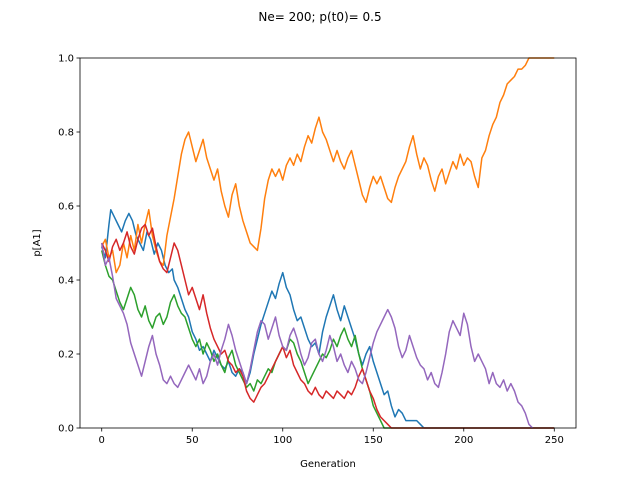 The image size is (640, 480). I want to click on chart-title: Ne= 200; p(t0)= 0.5, so click(319, 17).